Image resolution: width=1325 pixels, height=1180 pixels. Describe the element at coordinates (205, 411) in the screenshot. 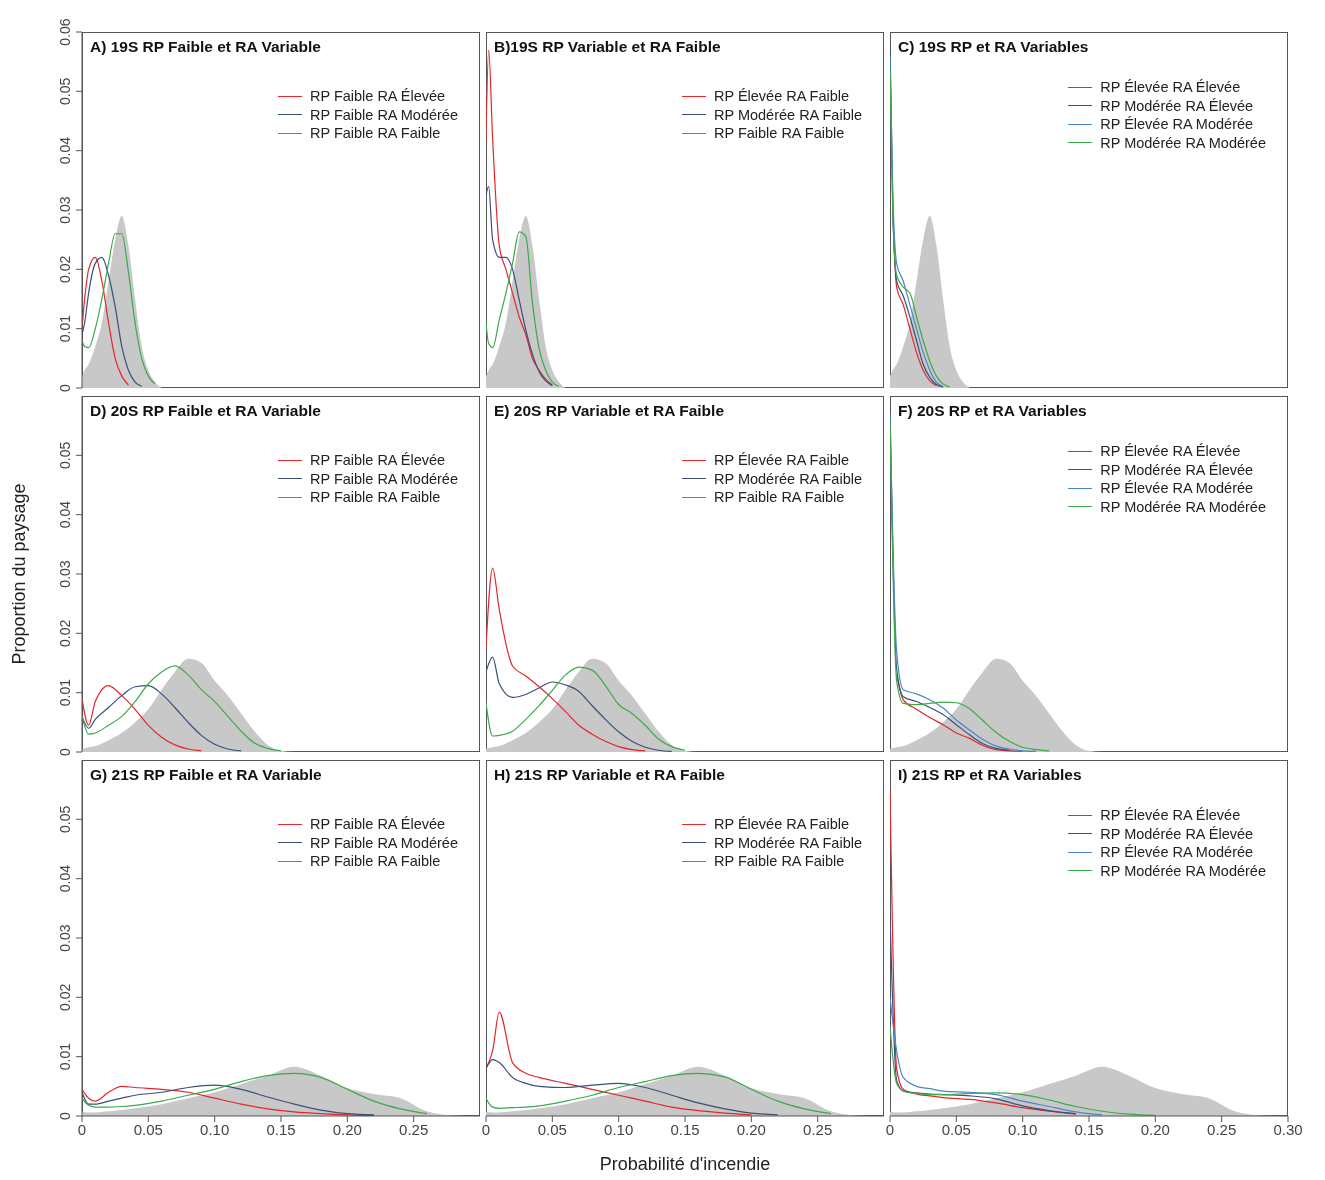

I see `chart-title: D) 20S RP Faible et RA Variable` at that location.